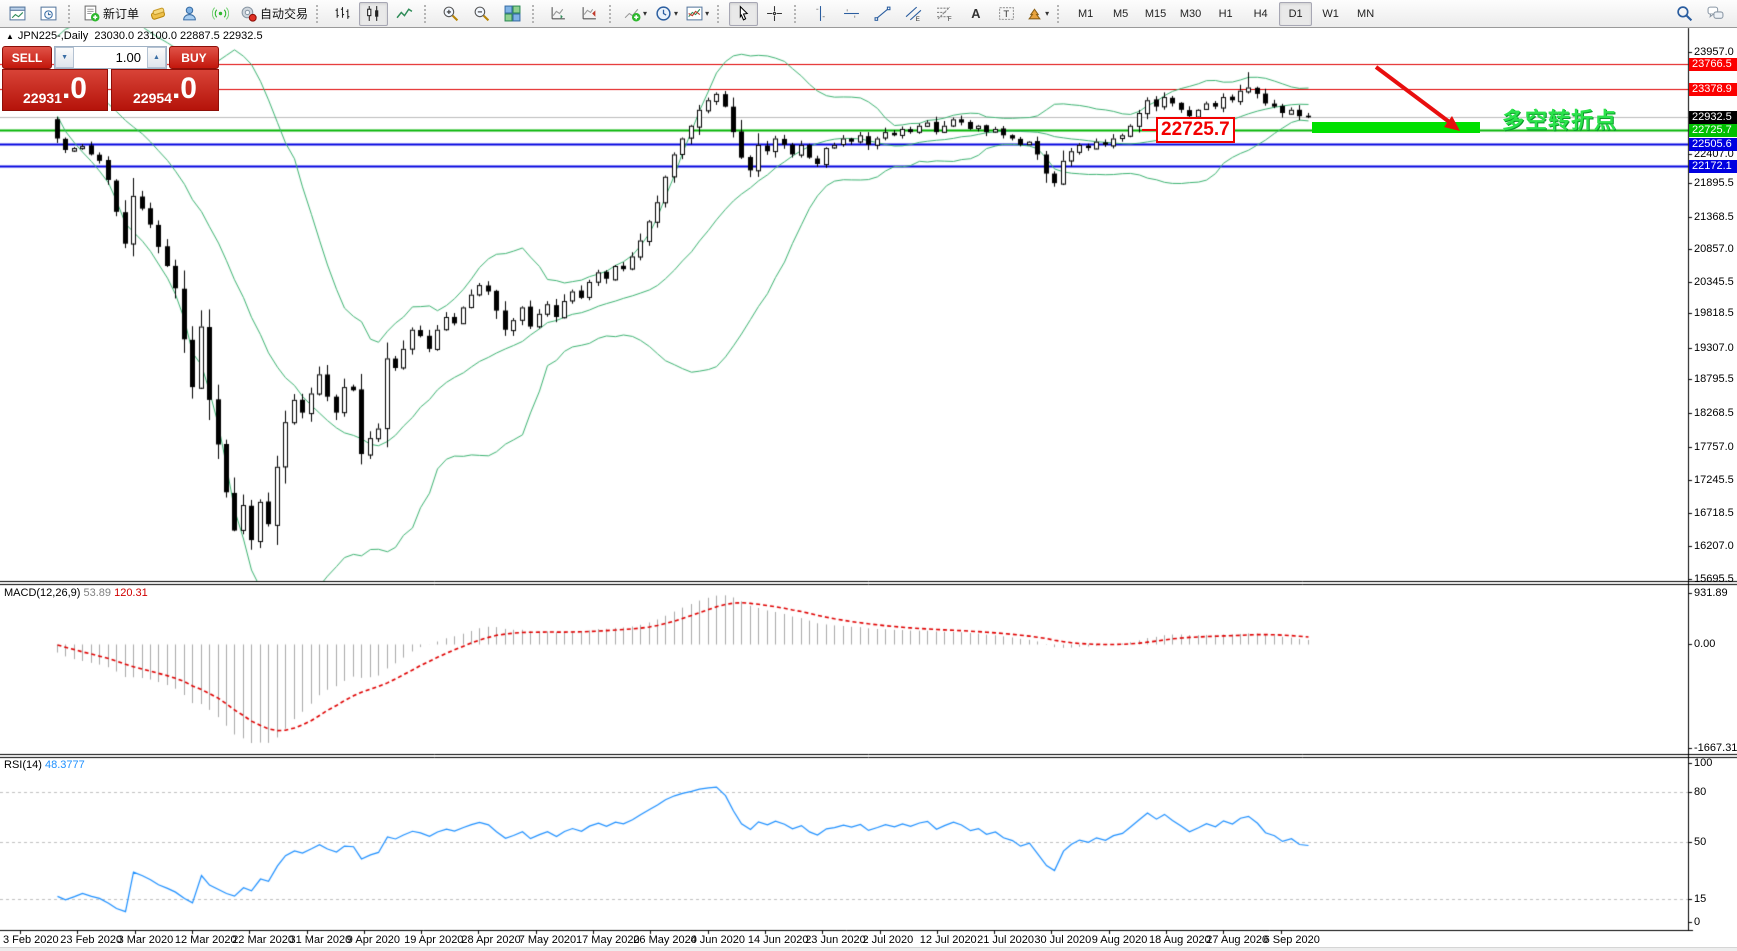 This screenshot has height=951, width=1737. Describe the element at coordinates (342, 14) in the screenshot. I see `bar-chart-button` at that location.